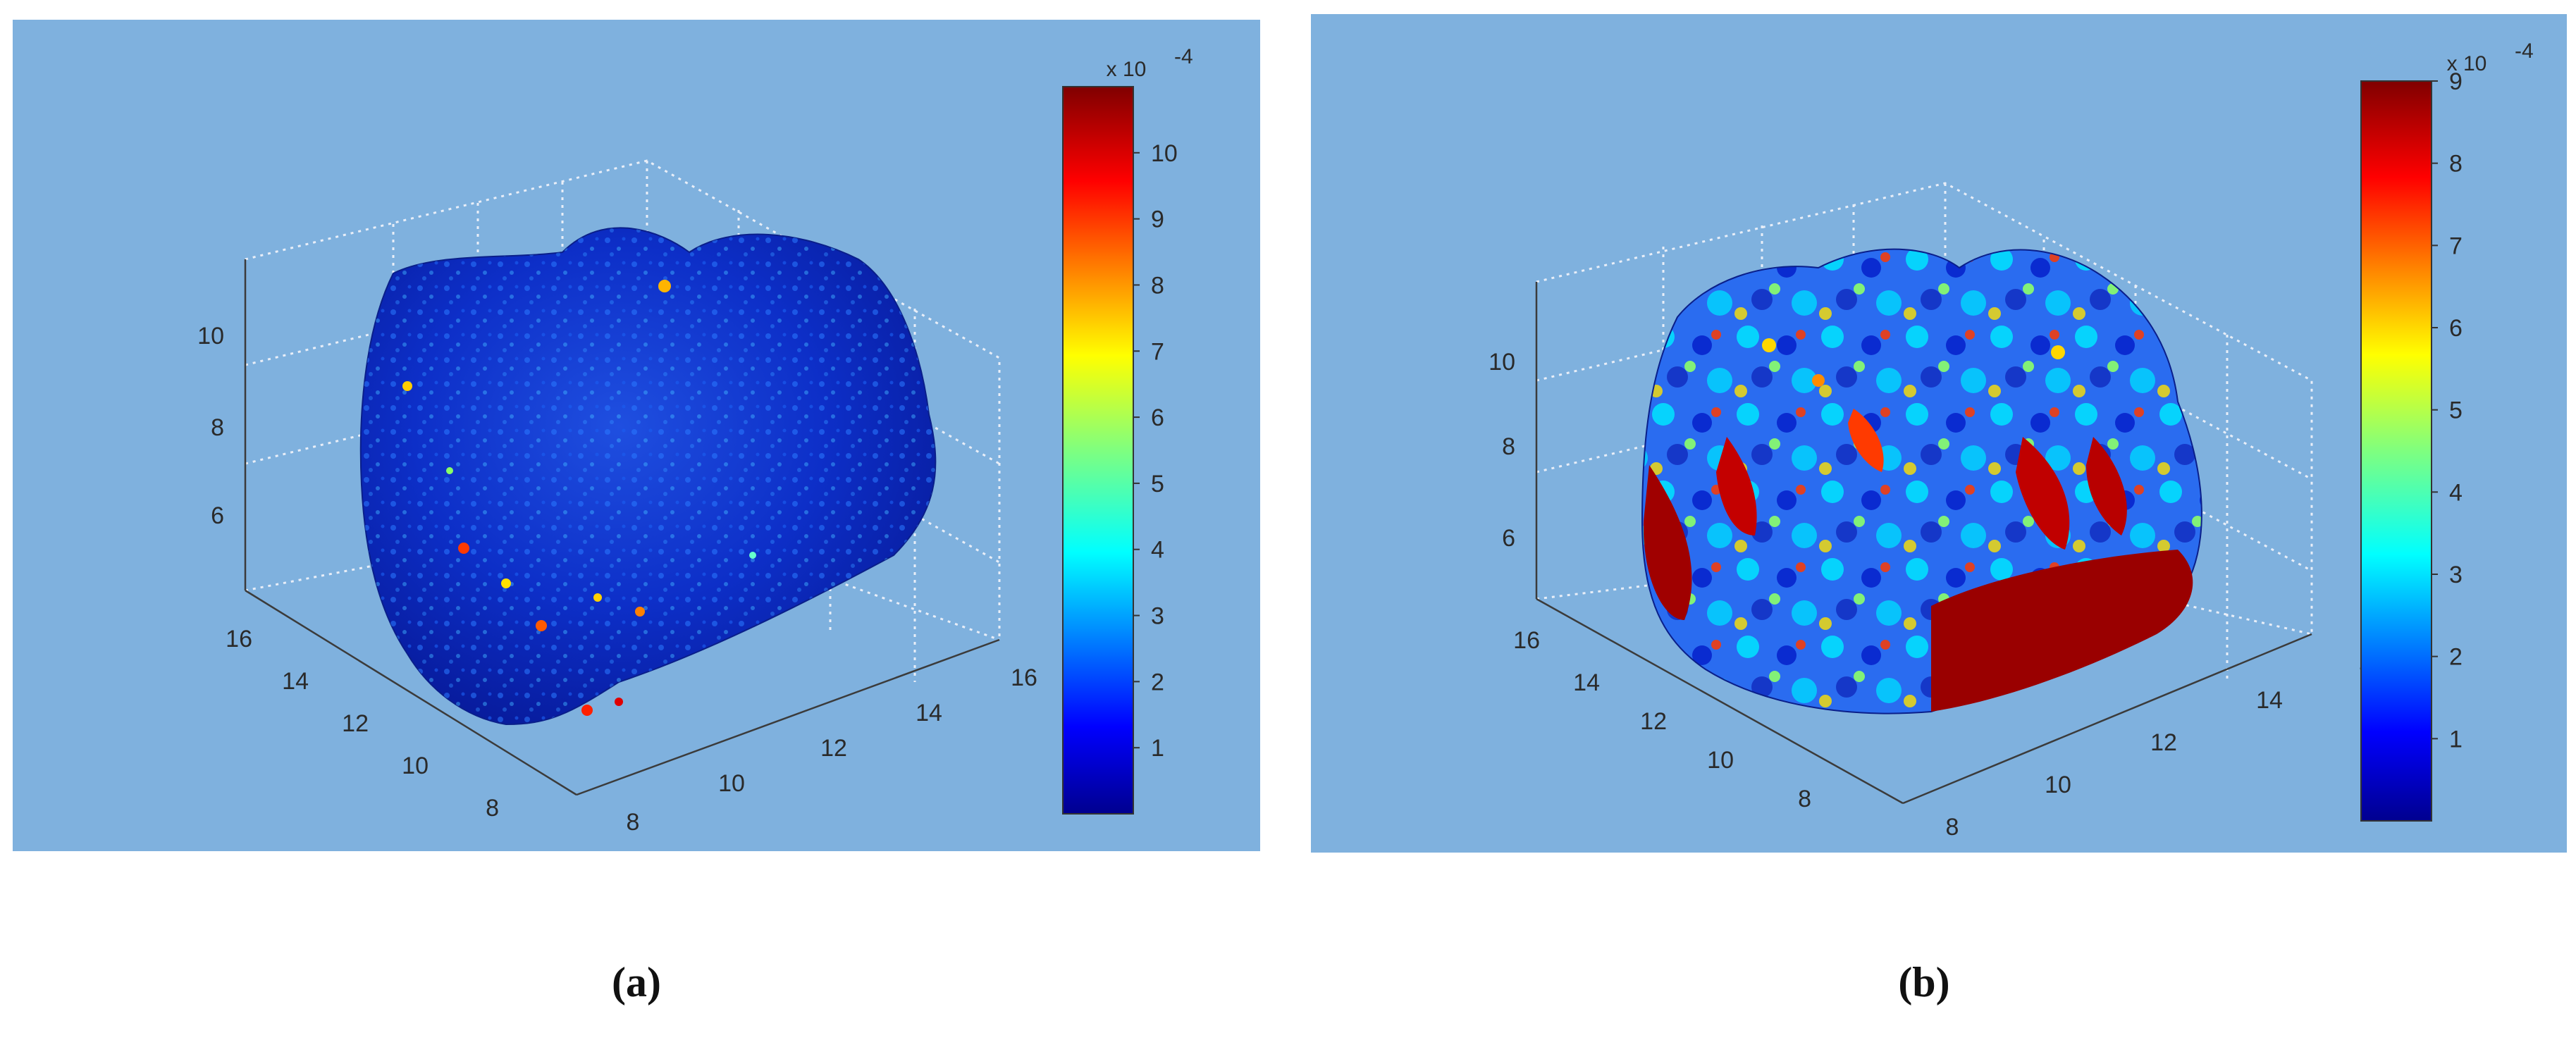  What do you see at coordinates (1127, 430) in the screenshot?
I see `colorbar-a: x 10 -4 1 2 3 4 5 6 7 8 9 10` at bounding box center [1127, 430].